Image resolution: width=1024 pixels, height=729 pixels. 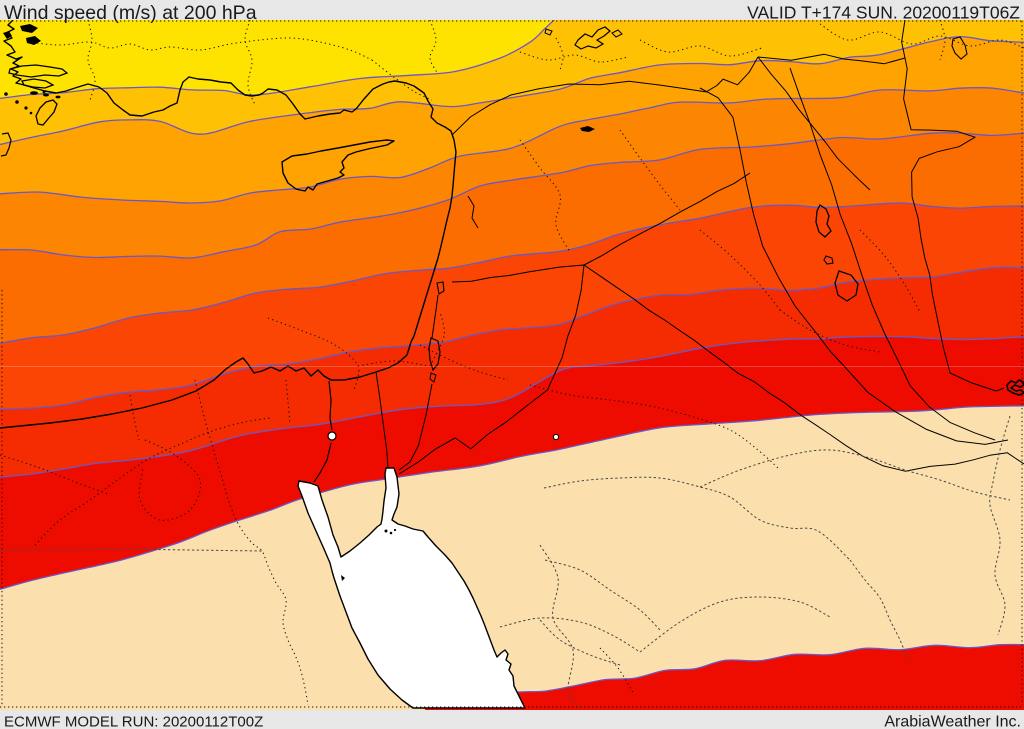 What do you see at coordinates (952, 721) in the screenshot?
I see `svg-text: ArabiaWeather Inc.` at bounding box center [952, 721].